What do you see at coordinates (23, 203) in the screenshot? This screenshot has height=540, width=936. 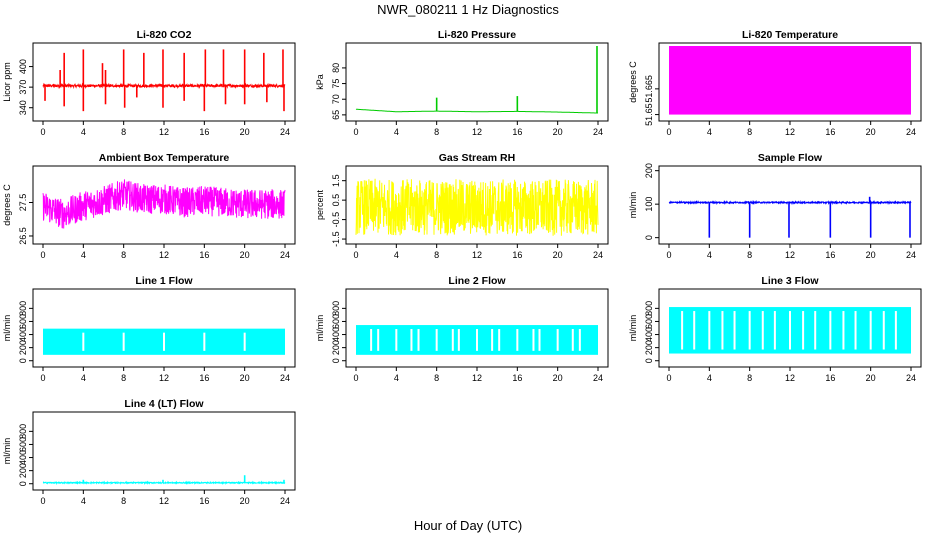 I see `y-tick-label: 27.5` at bounding box center [23, 203].